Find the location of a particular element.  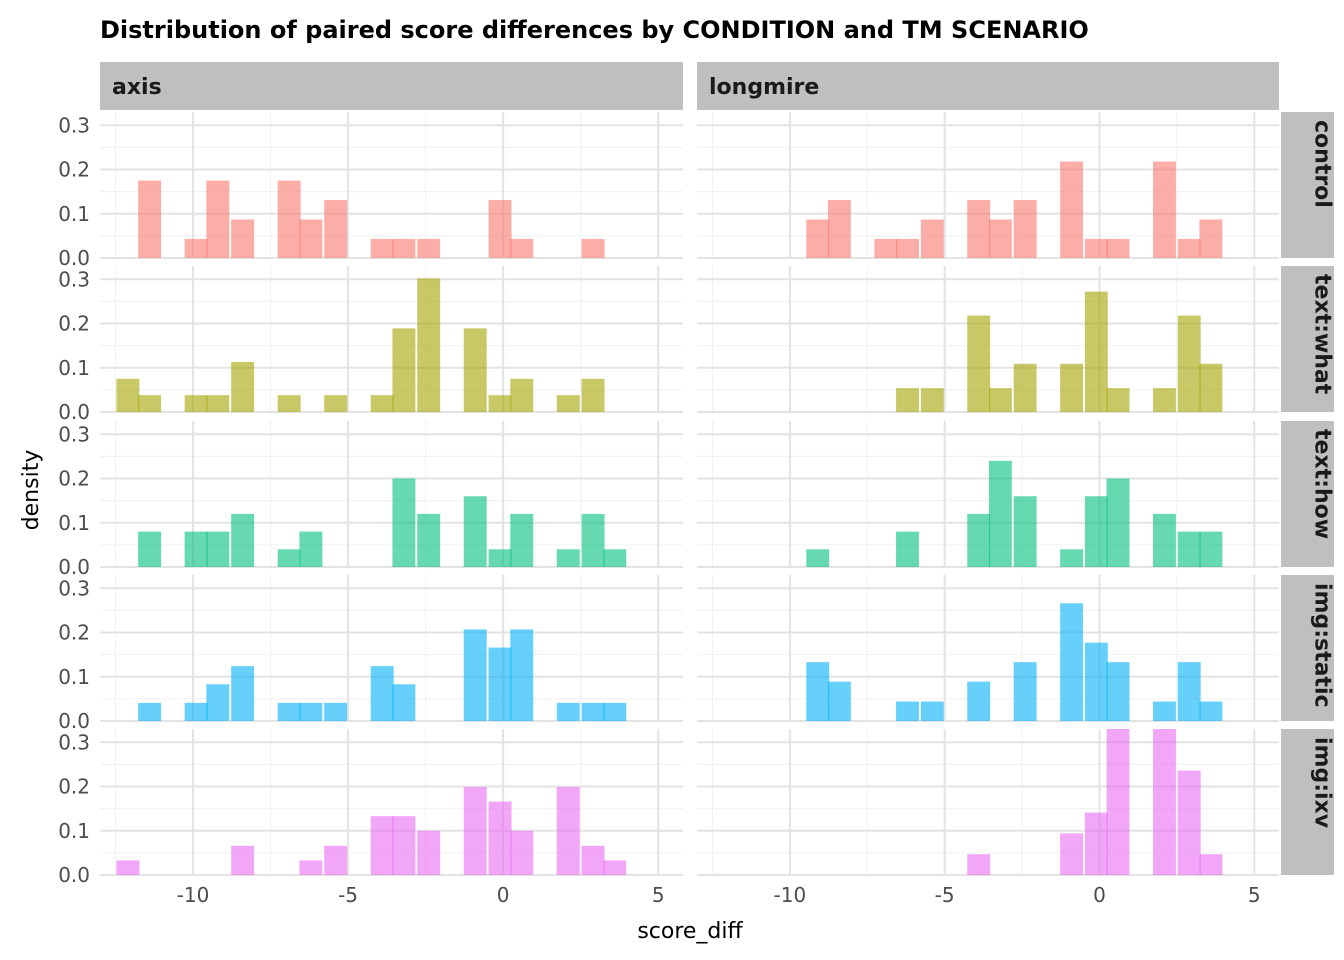

panel-axis-img-ixv is located at coordinates (391, 802).